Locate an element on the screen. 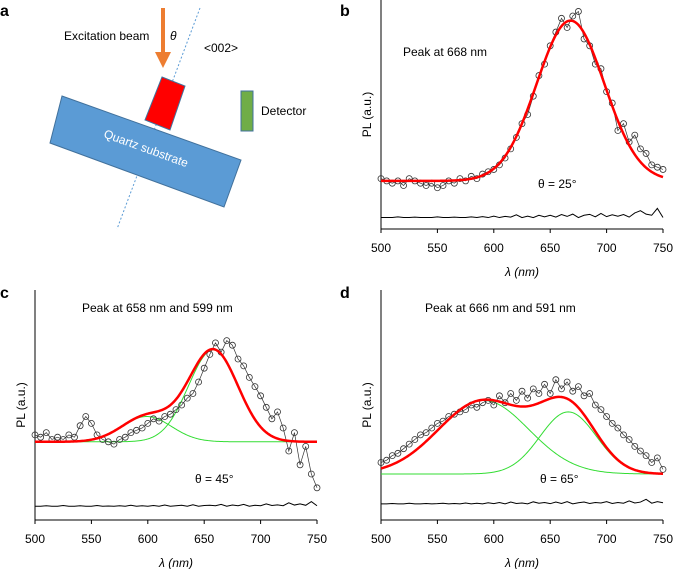  x-tick-label: 750 is located at coordinates (317, 539).